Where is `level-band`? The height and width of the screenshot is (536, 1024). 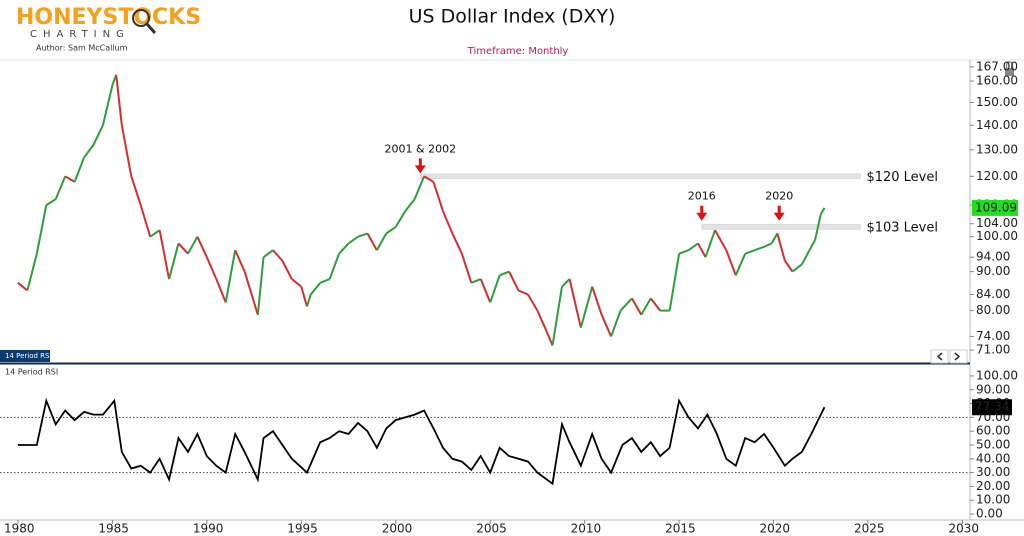 level-band is located at coordinates (640, 176).